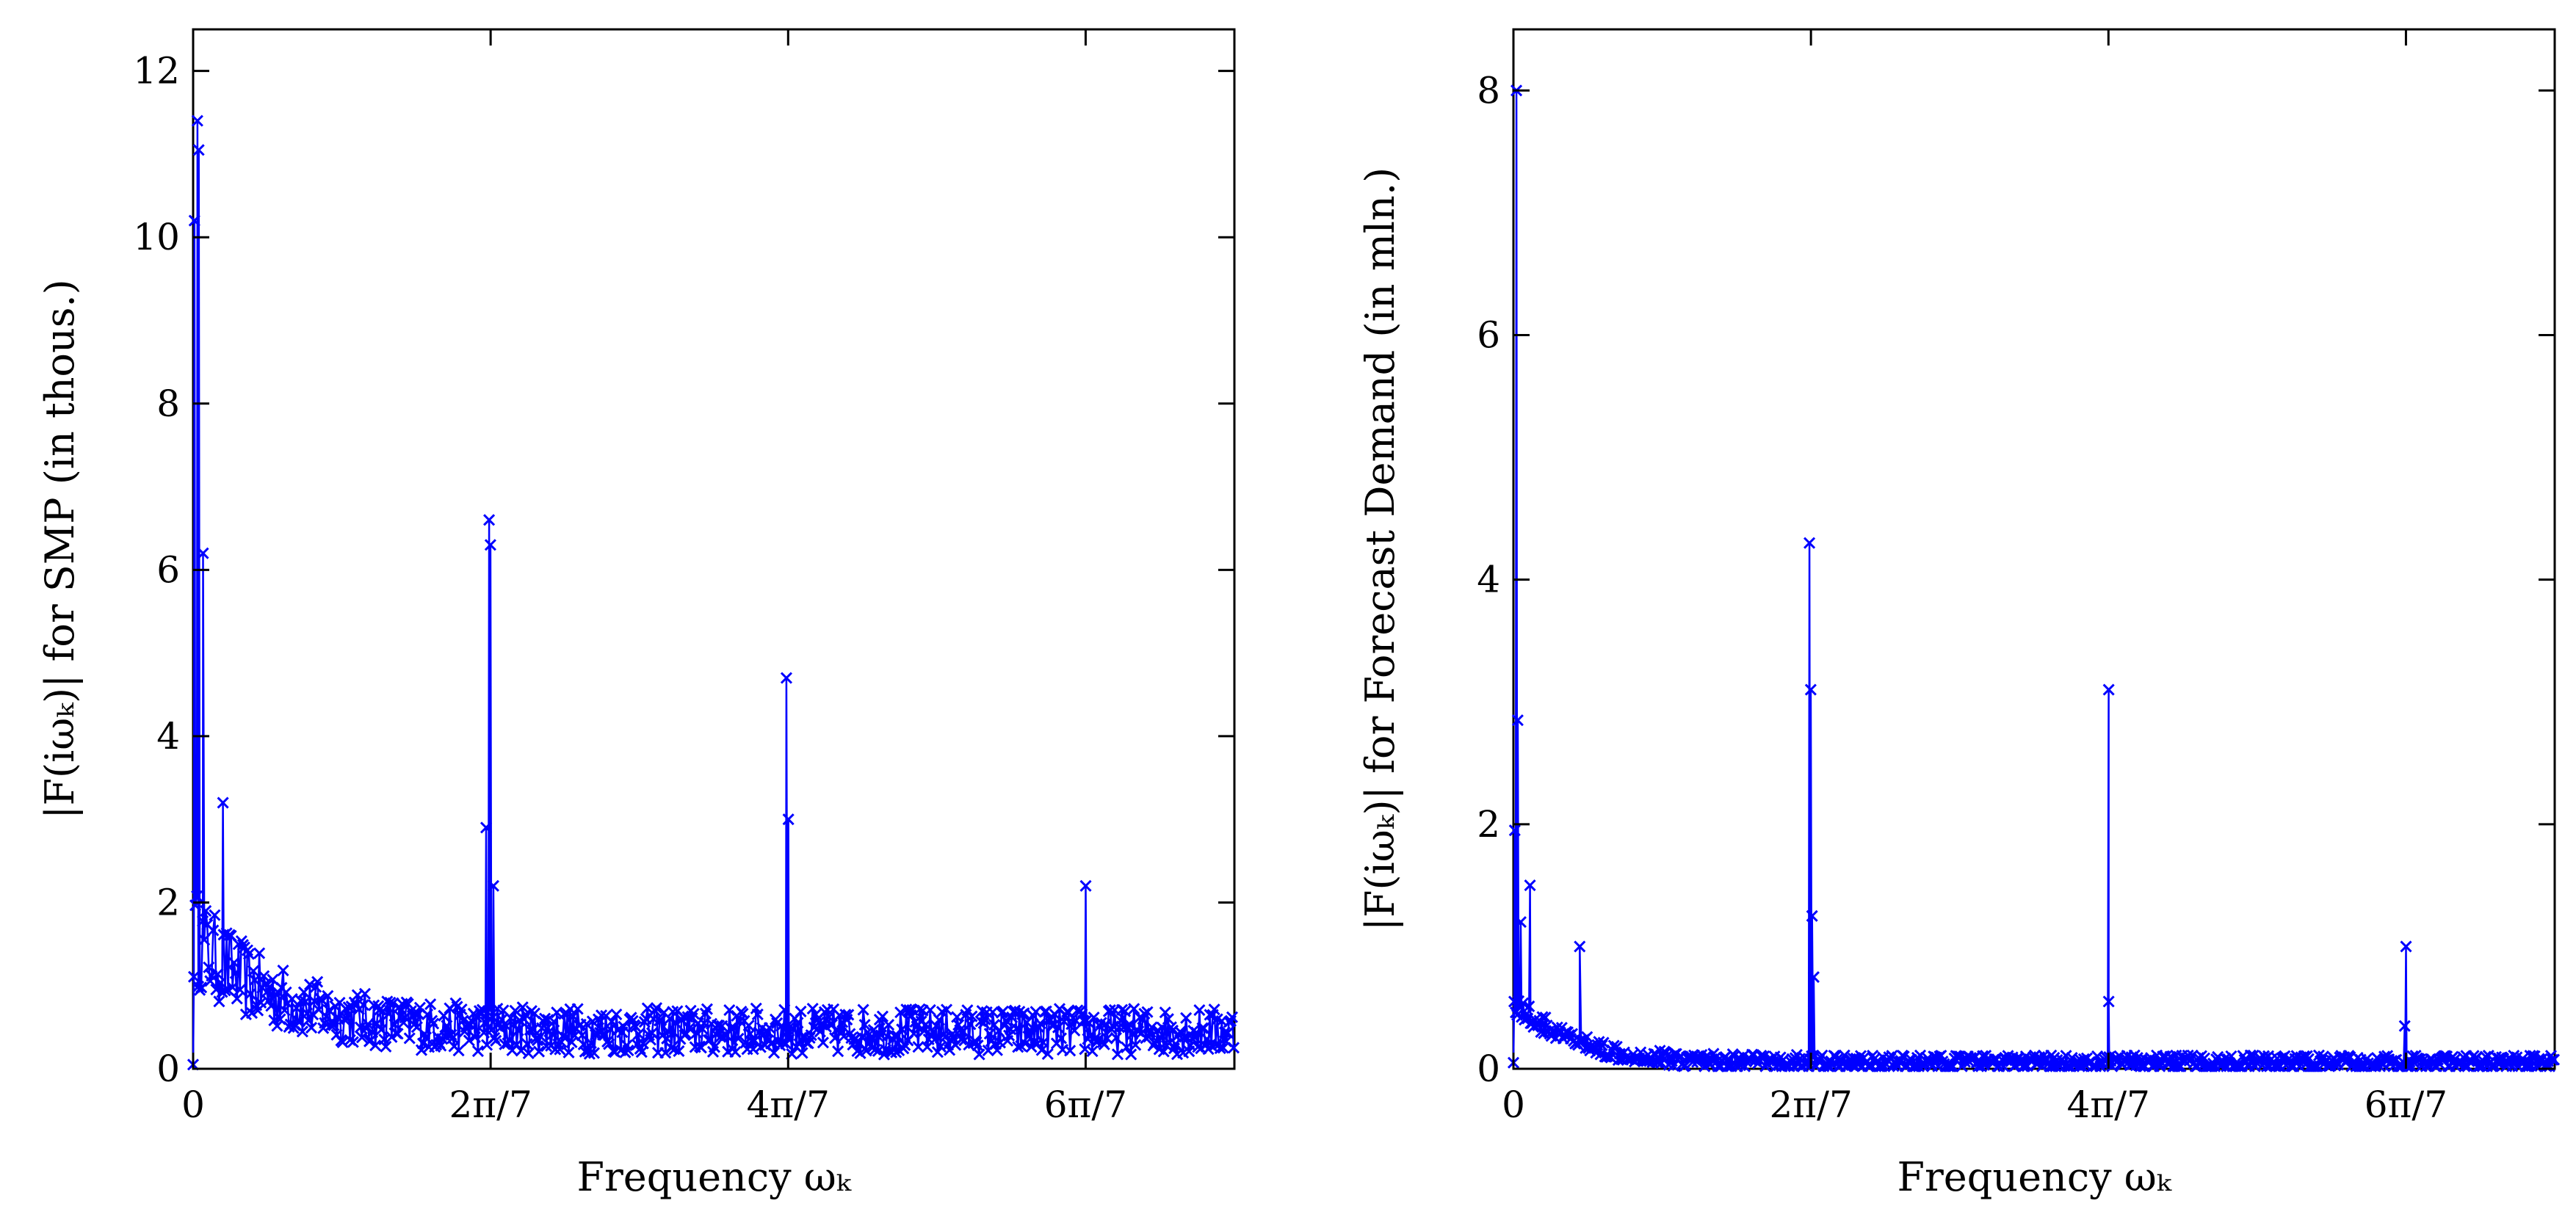 This screenshot has height=1220, width=2576. I want to click on y-tick-label: 0, so click(168, 1068).